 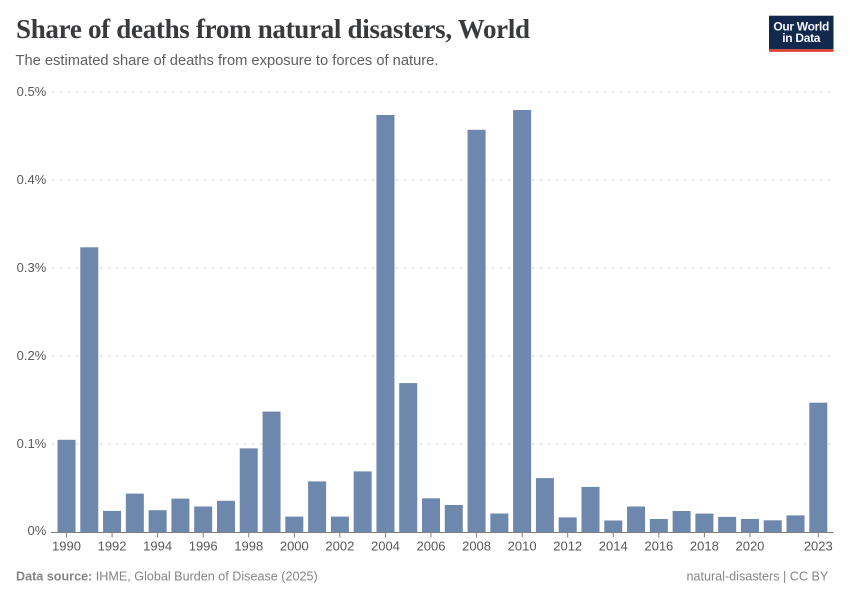 I want to click on svg-text: 1990, so click(x=66, y=546).